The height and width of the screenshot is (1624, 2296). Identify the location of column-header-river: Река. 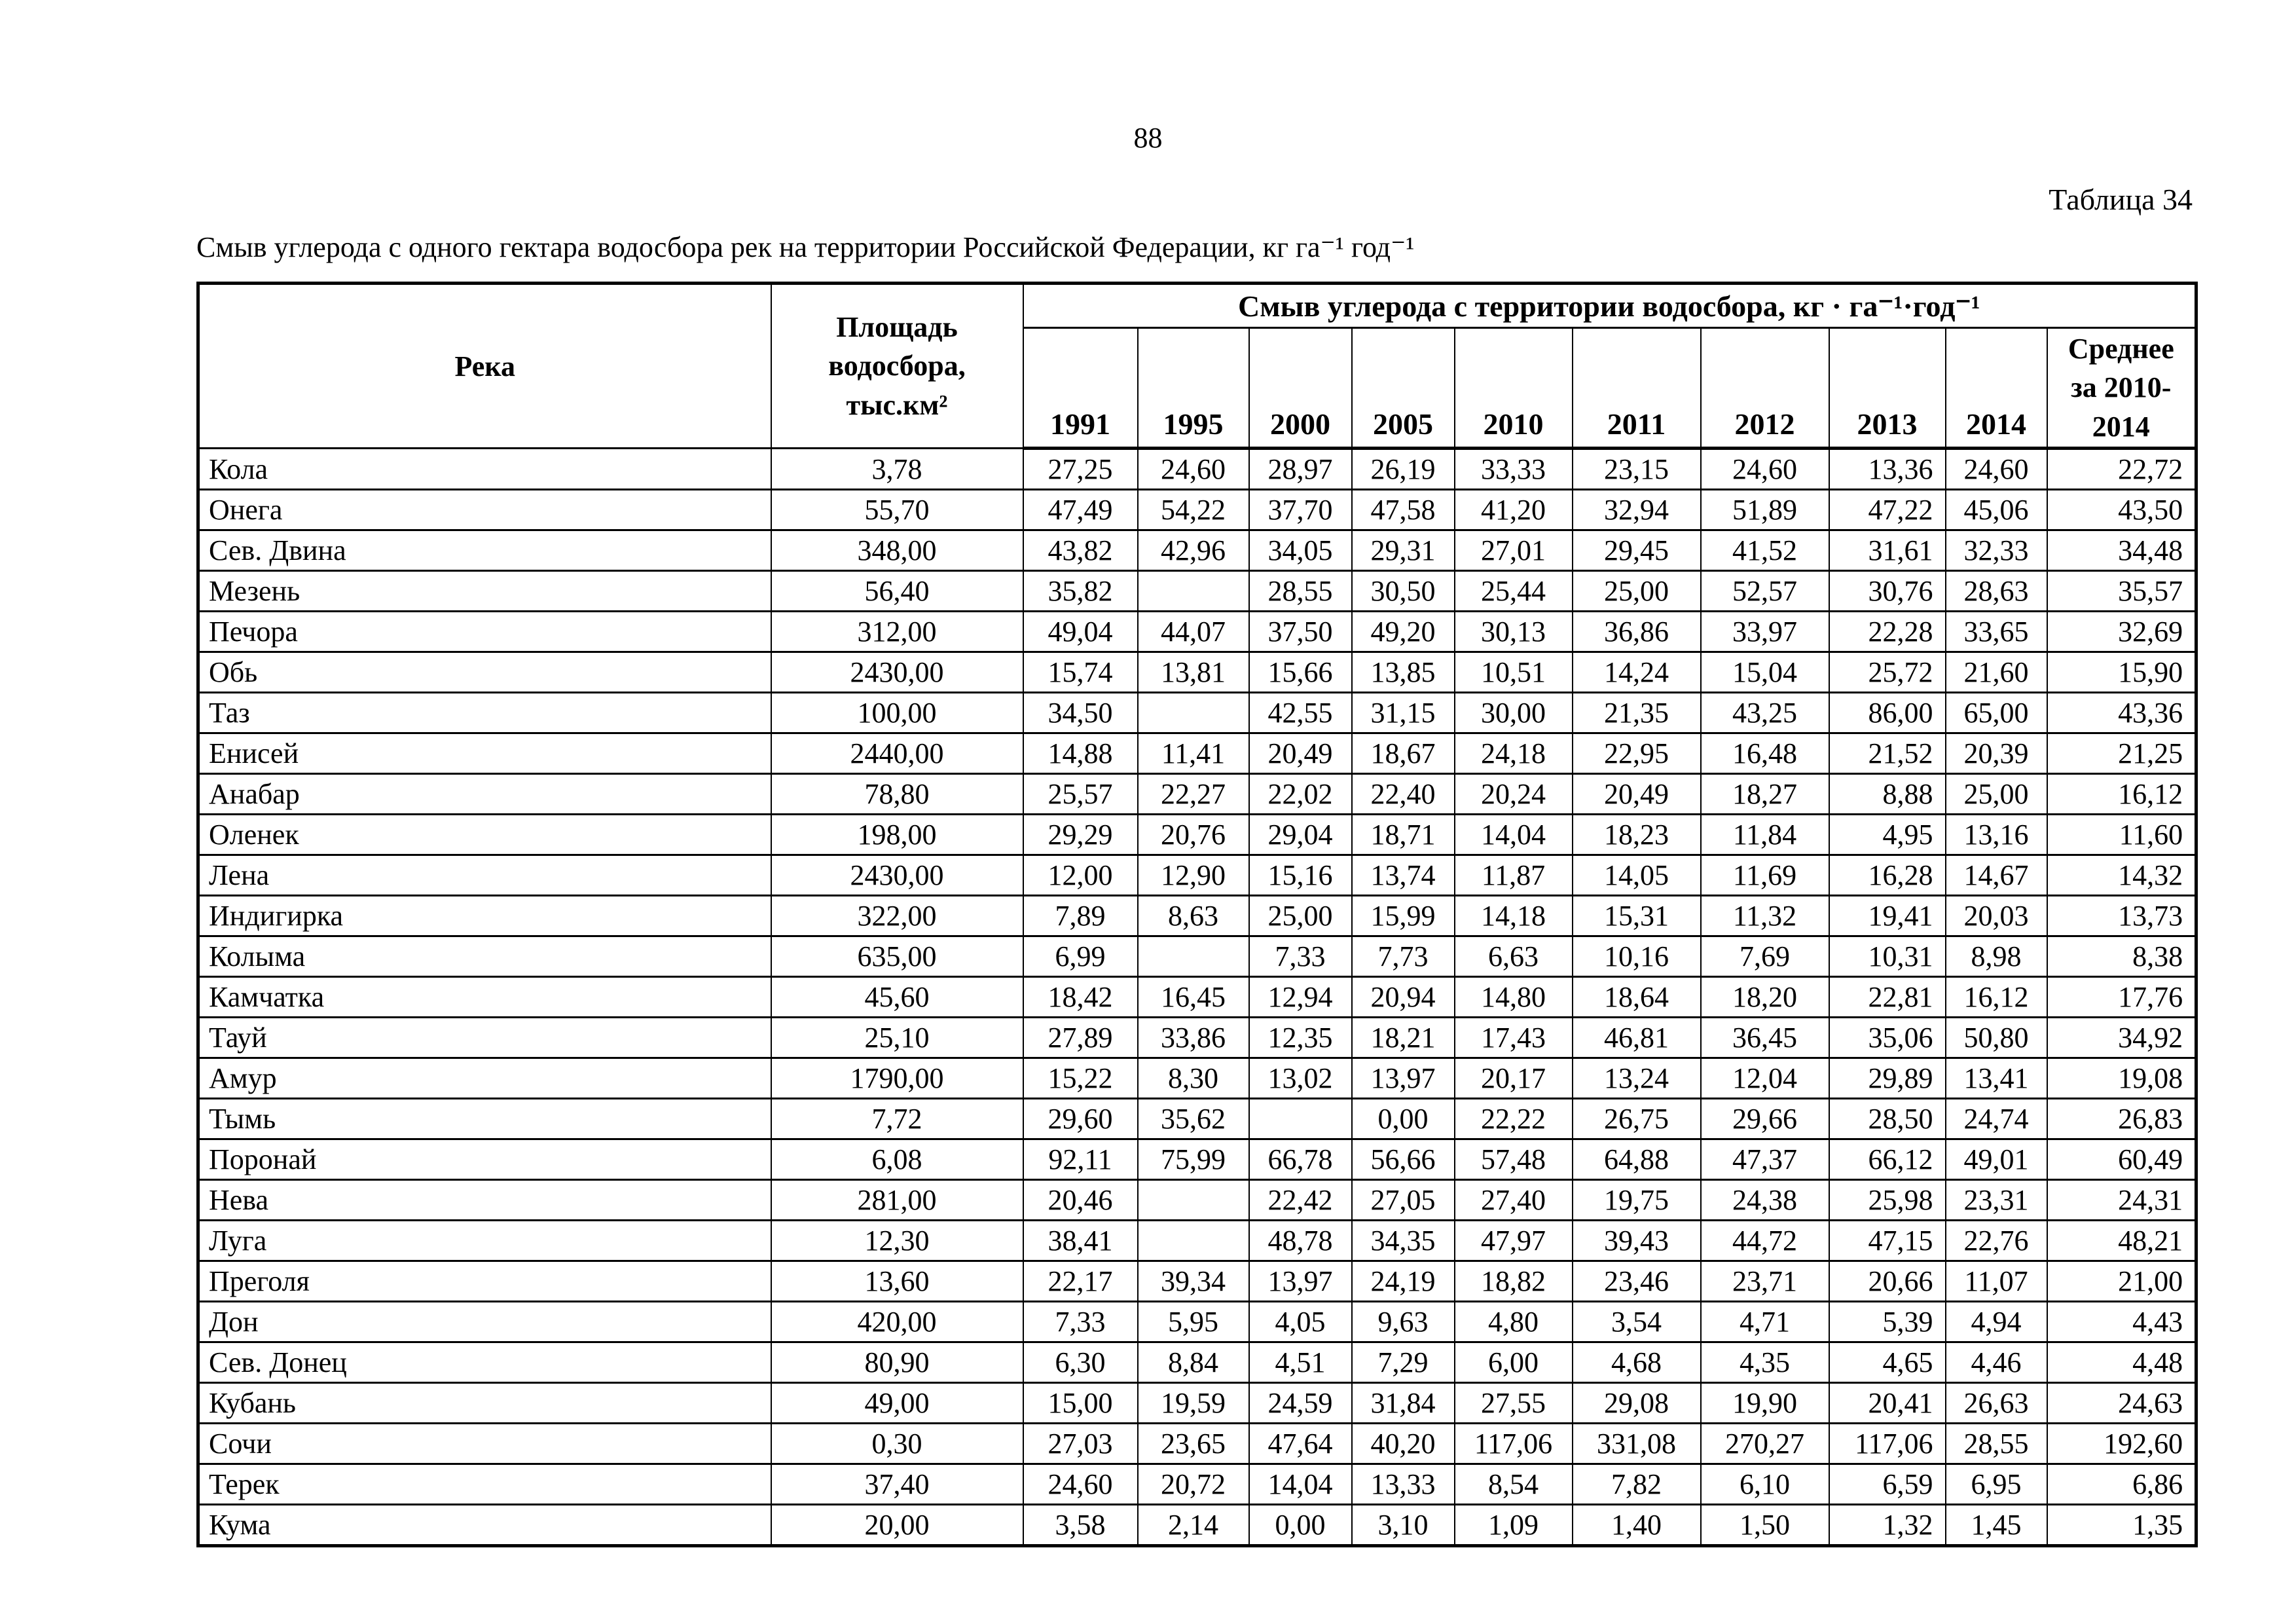
(484, 366).